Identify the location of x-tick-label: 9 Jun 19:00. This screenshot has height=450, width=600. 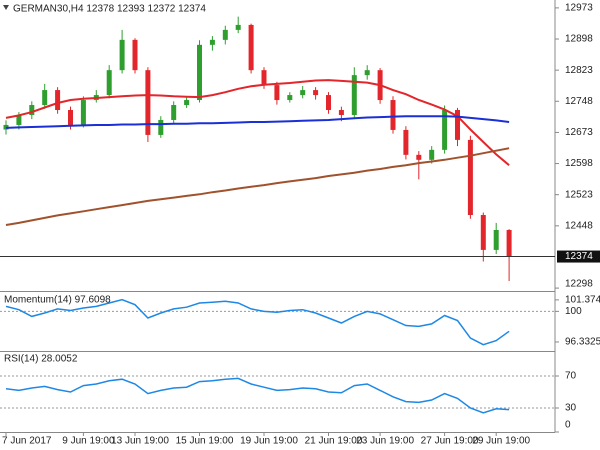
(88, 441).